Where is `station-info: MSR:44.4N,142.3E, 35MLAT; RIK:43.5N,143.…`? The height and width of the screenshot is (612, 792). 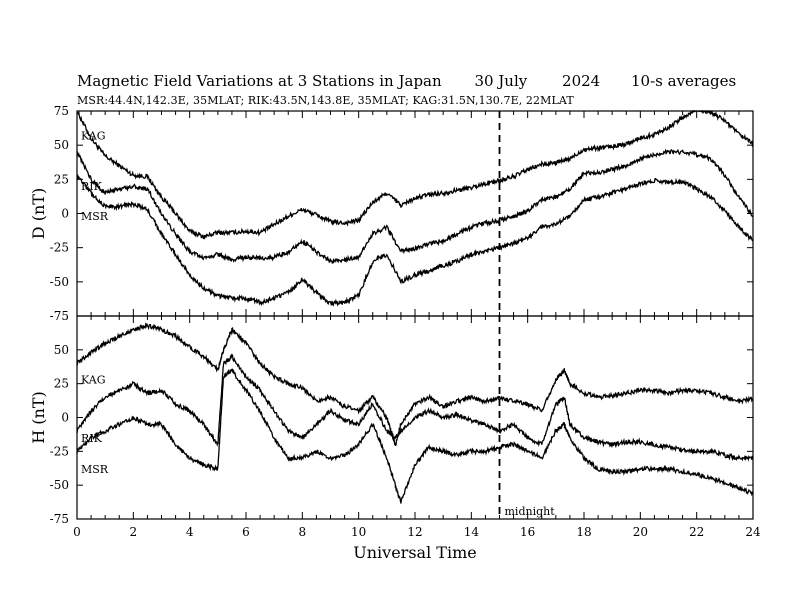
station-info: MSR:44.4N,142.3E, 35MLAT; RIK:43.5N,143.… is located at coordinates (325, 100).